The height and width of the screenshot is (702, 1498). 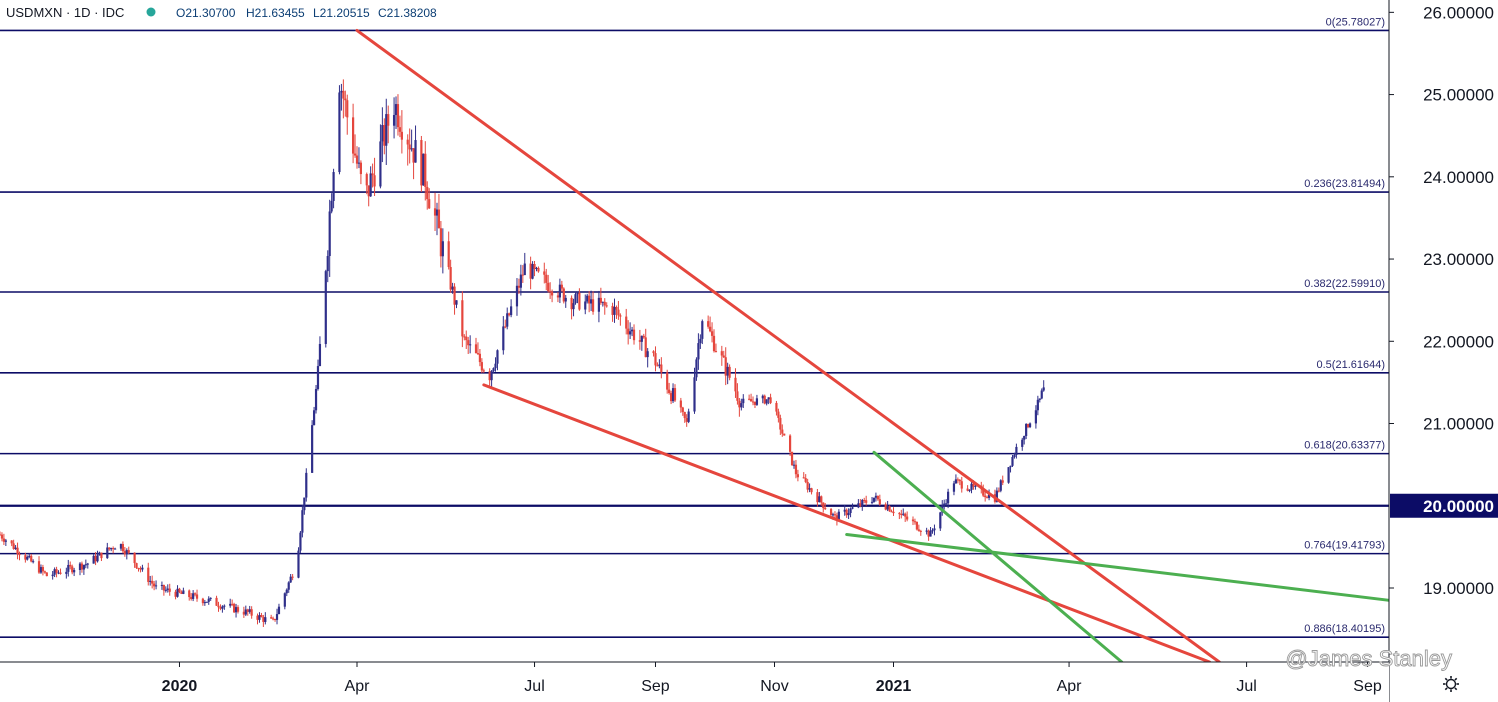 What do you see at coordinates (1344, 629) in the screenshot?
I see `fib-label: 0.886(18.40195)` at bounding box center [1344, 629].